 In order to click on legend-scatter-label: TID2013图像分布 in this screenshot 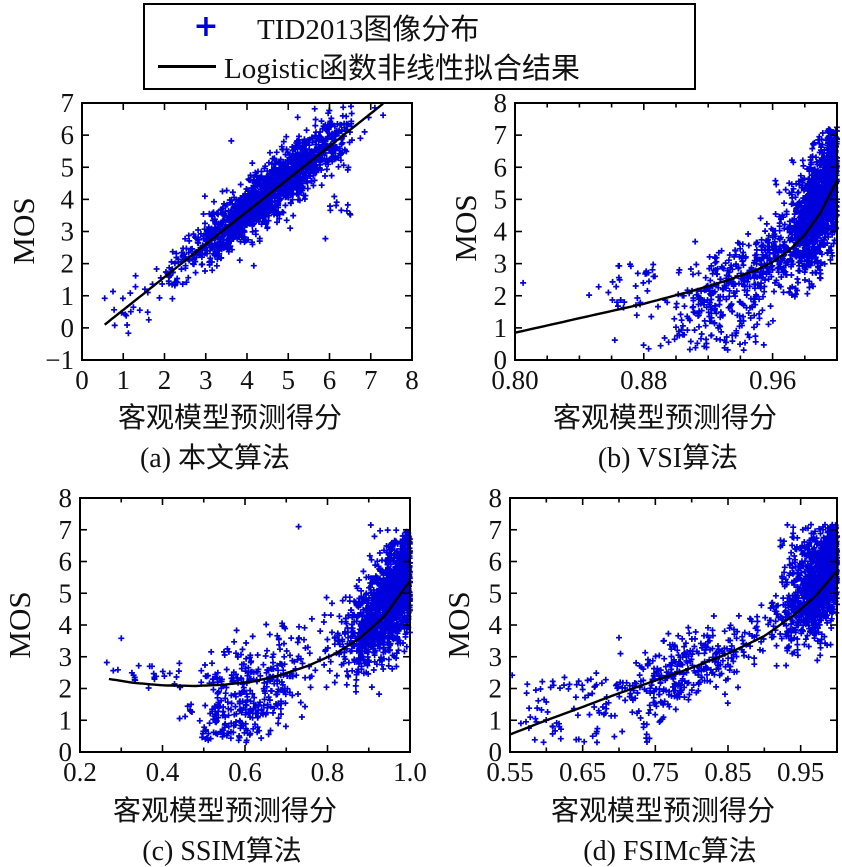, I will do `click(368, 29)`.